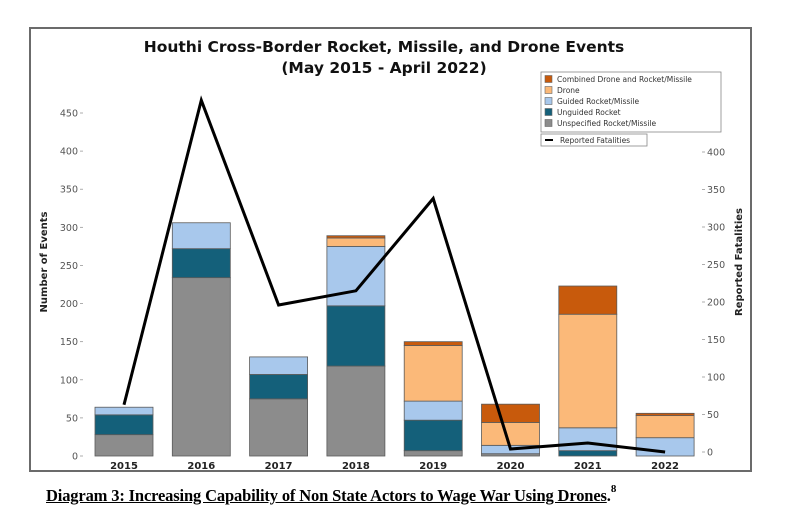 Image resolution: width=787 pixels, height=516 pixels. I want to click on bar-combined-drone-and-rocket-missile-2022, so click(665, 414).